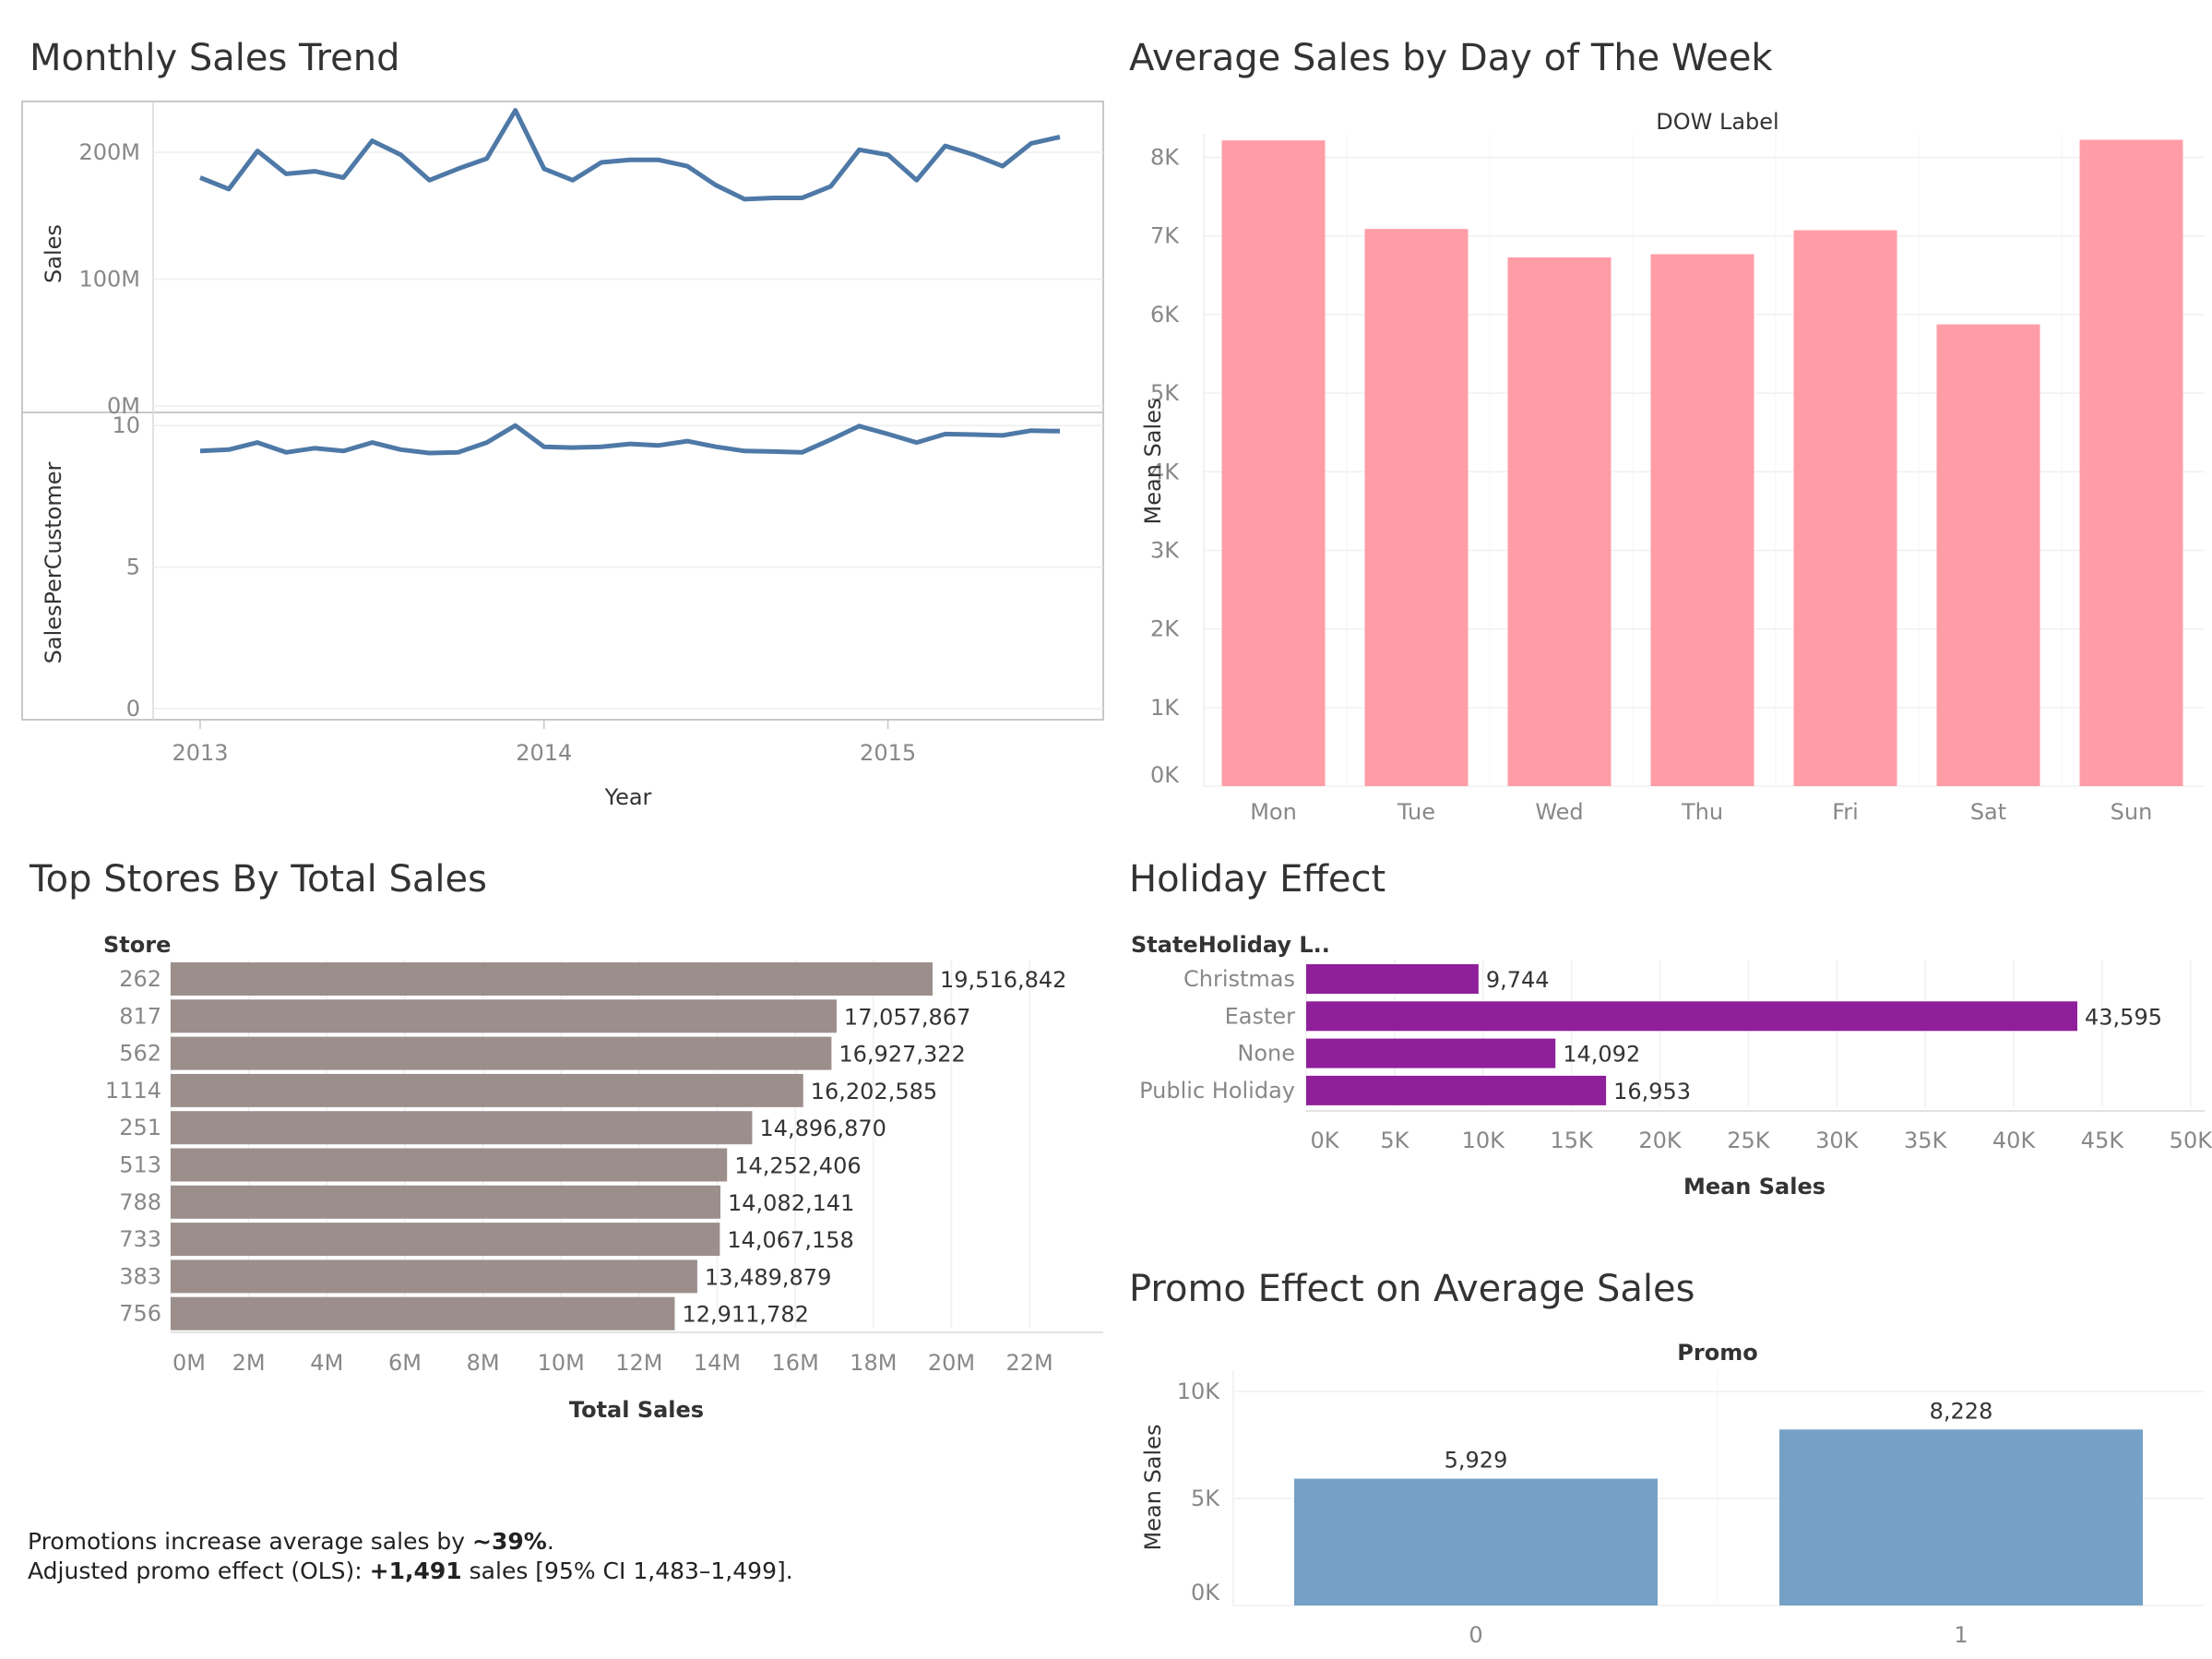 The width and height of the screenshot is (2212, 1659). What do you see at coordinates (1573, 1140) in the screenshot?
I see `x-tick-label: 15K` at bounding box center [1573, 1140].